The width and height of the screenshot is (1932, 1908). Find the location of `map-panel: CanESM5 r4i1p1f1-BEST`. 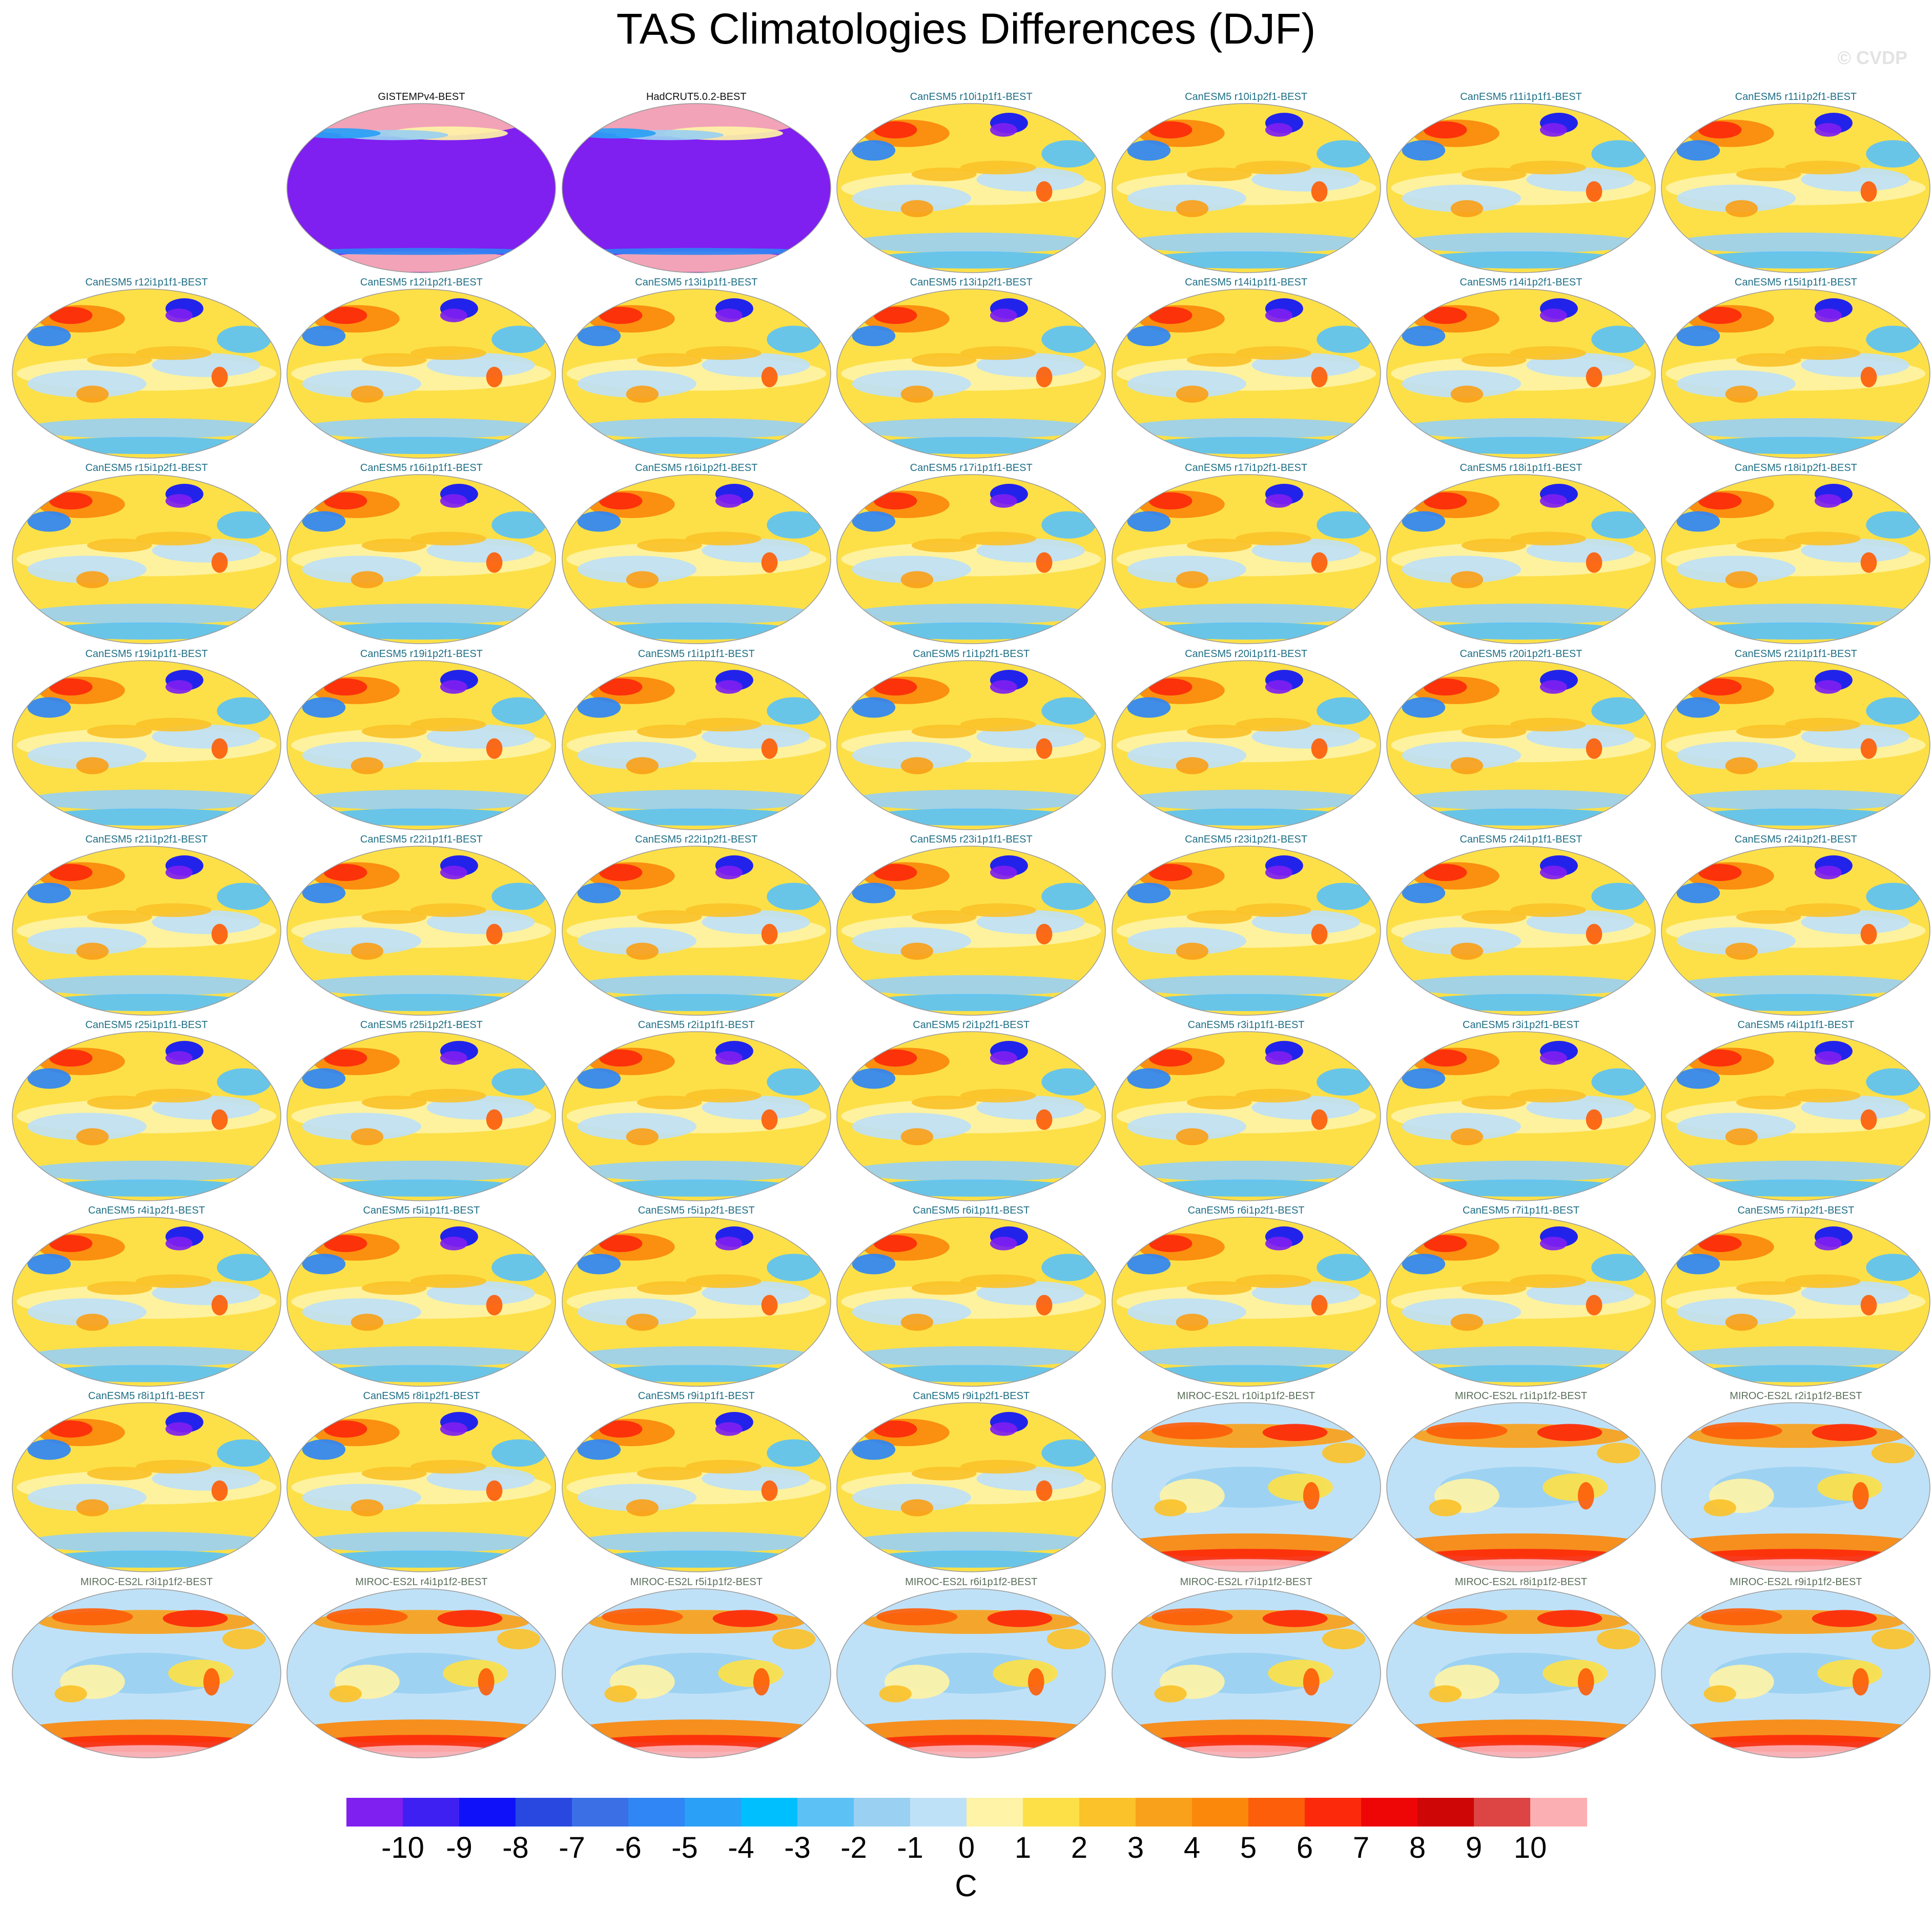

map-panel: CanESM5 r4i1p1f1-BEST is located at coordinates (1795, 1112).